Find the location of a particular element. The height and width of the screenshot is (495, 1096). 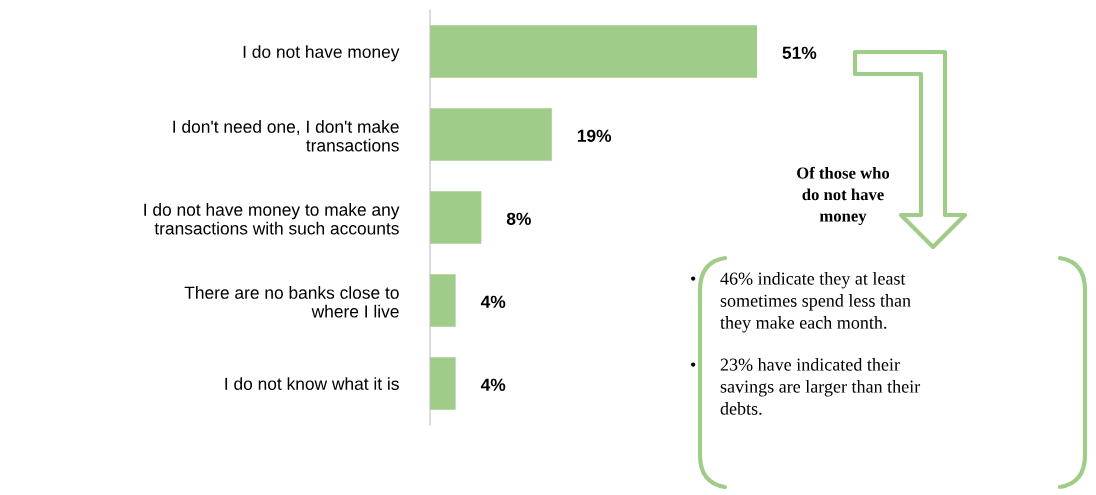

y-tick-label: I do not know what it is is located at coordinates (312, 383).